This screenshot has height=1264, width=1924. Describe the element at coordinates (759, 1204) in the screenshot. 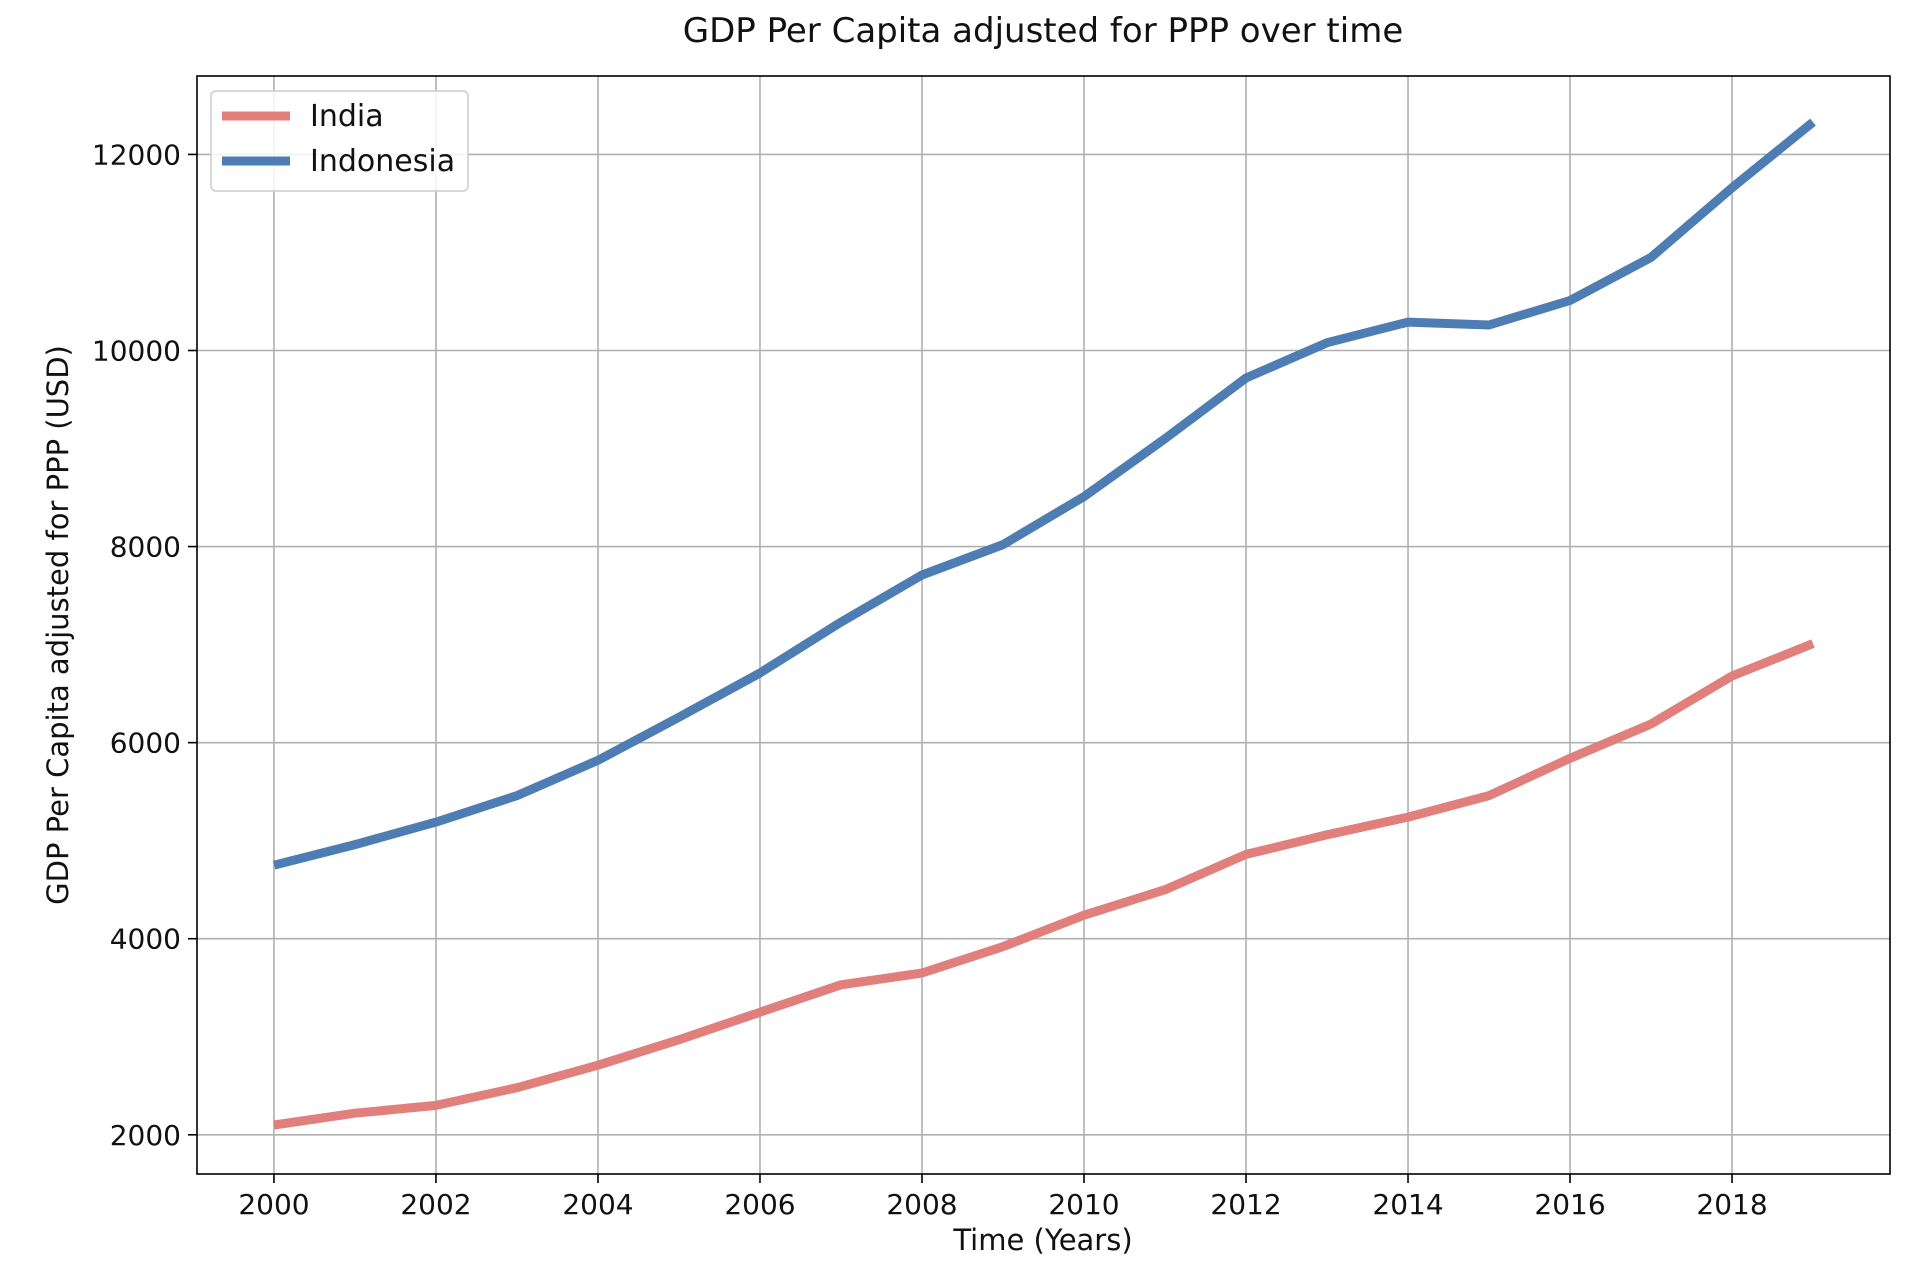

I see `x-tick-label: 2006` at that location.